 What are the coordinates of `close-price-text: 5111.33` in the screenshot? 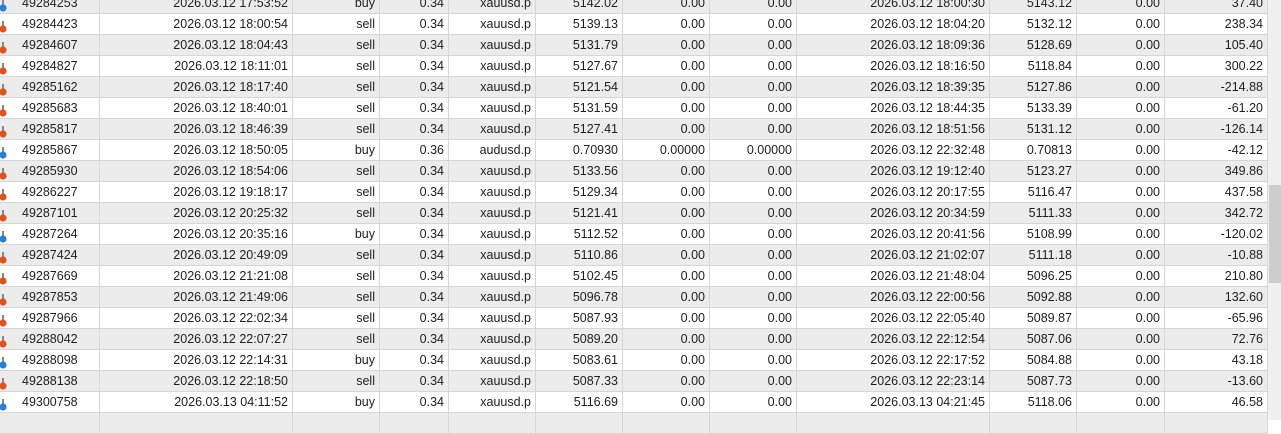 It's located at (1050, 213).